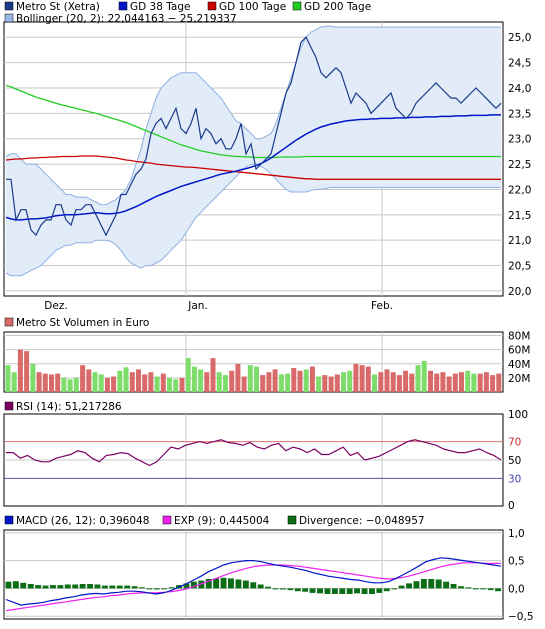 The height and width of the screenshot is (629, 545). I want to click on macd-line, so click(253, 581).